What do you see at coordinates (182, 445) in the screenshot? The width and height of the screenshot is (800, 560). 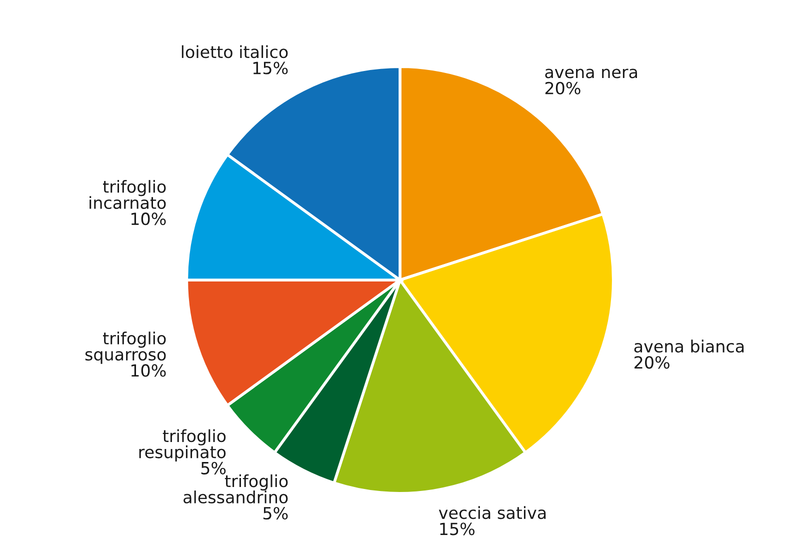 I see `slice-label: trifoglio resupinato` at bounding box center [182, 445].